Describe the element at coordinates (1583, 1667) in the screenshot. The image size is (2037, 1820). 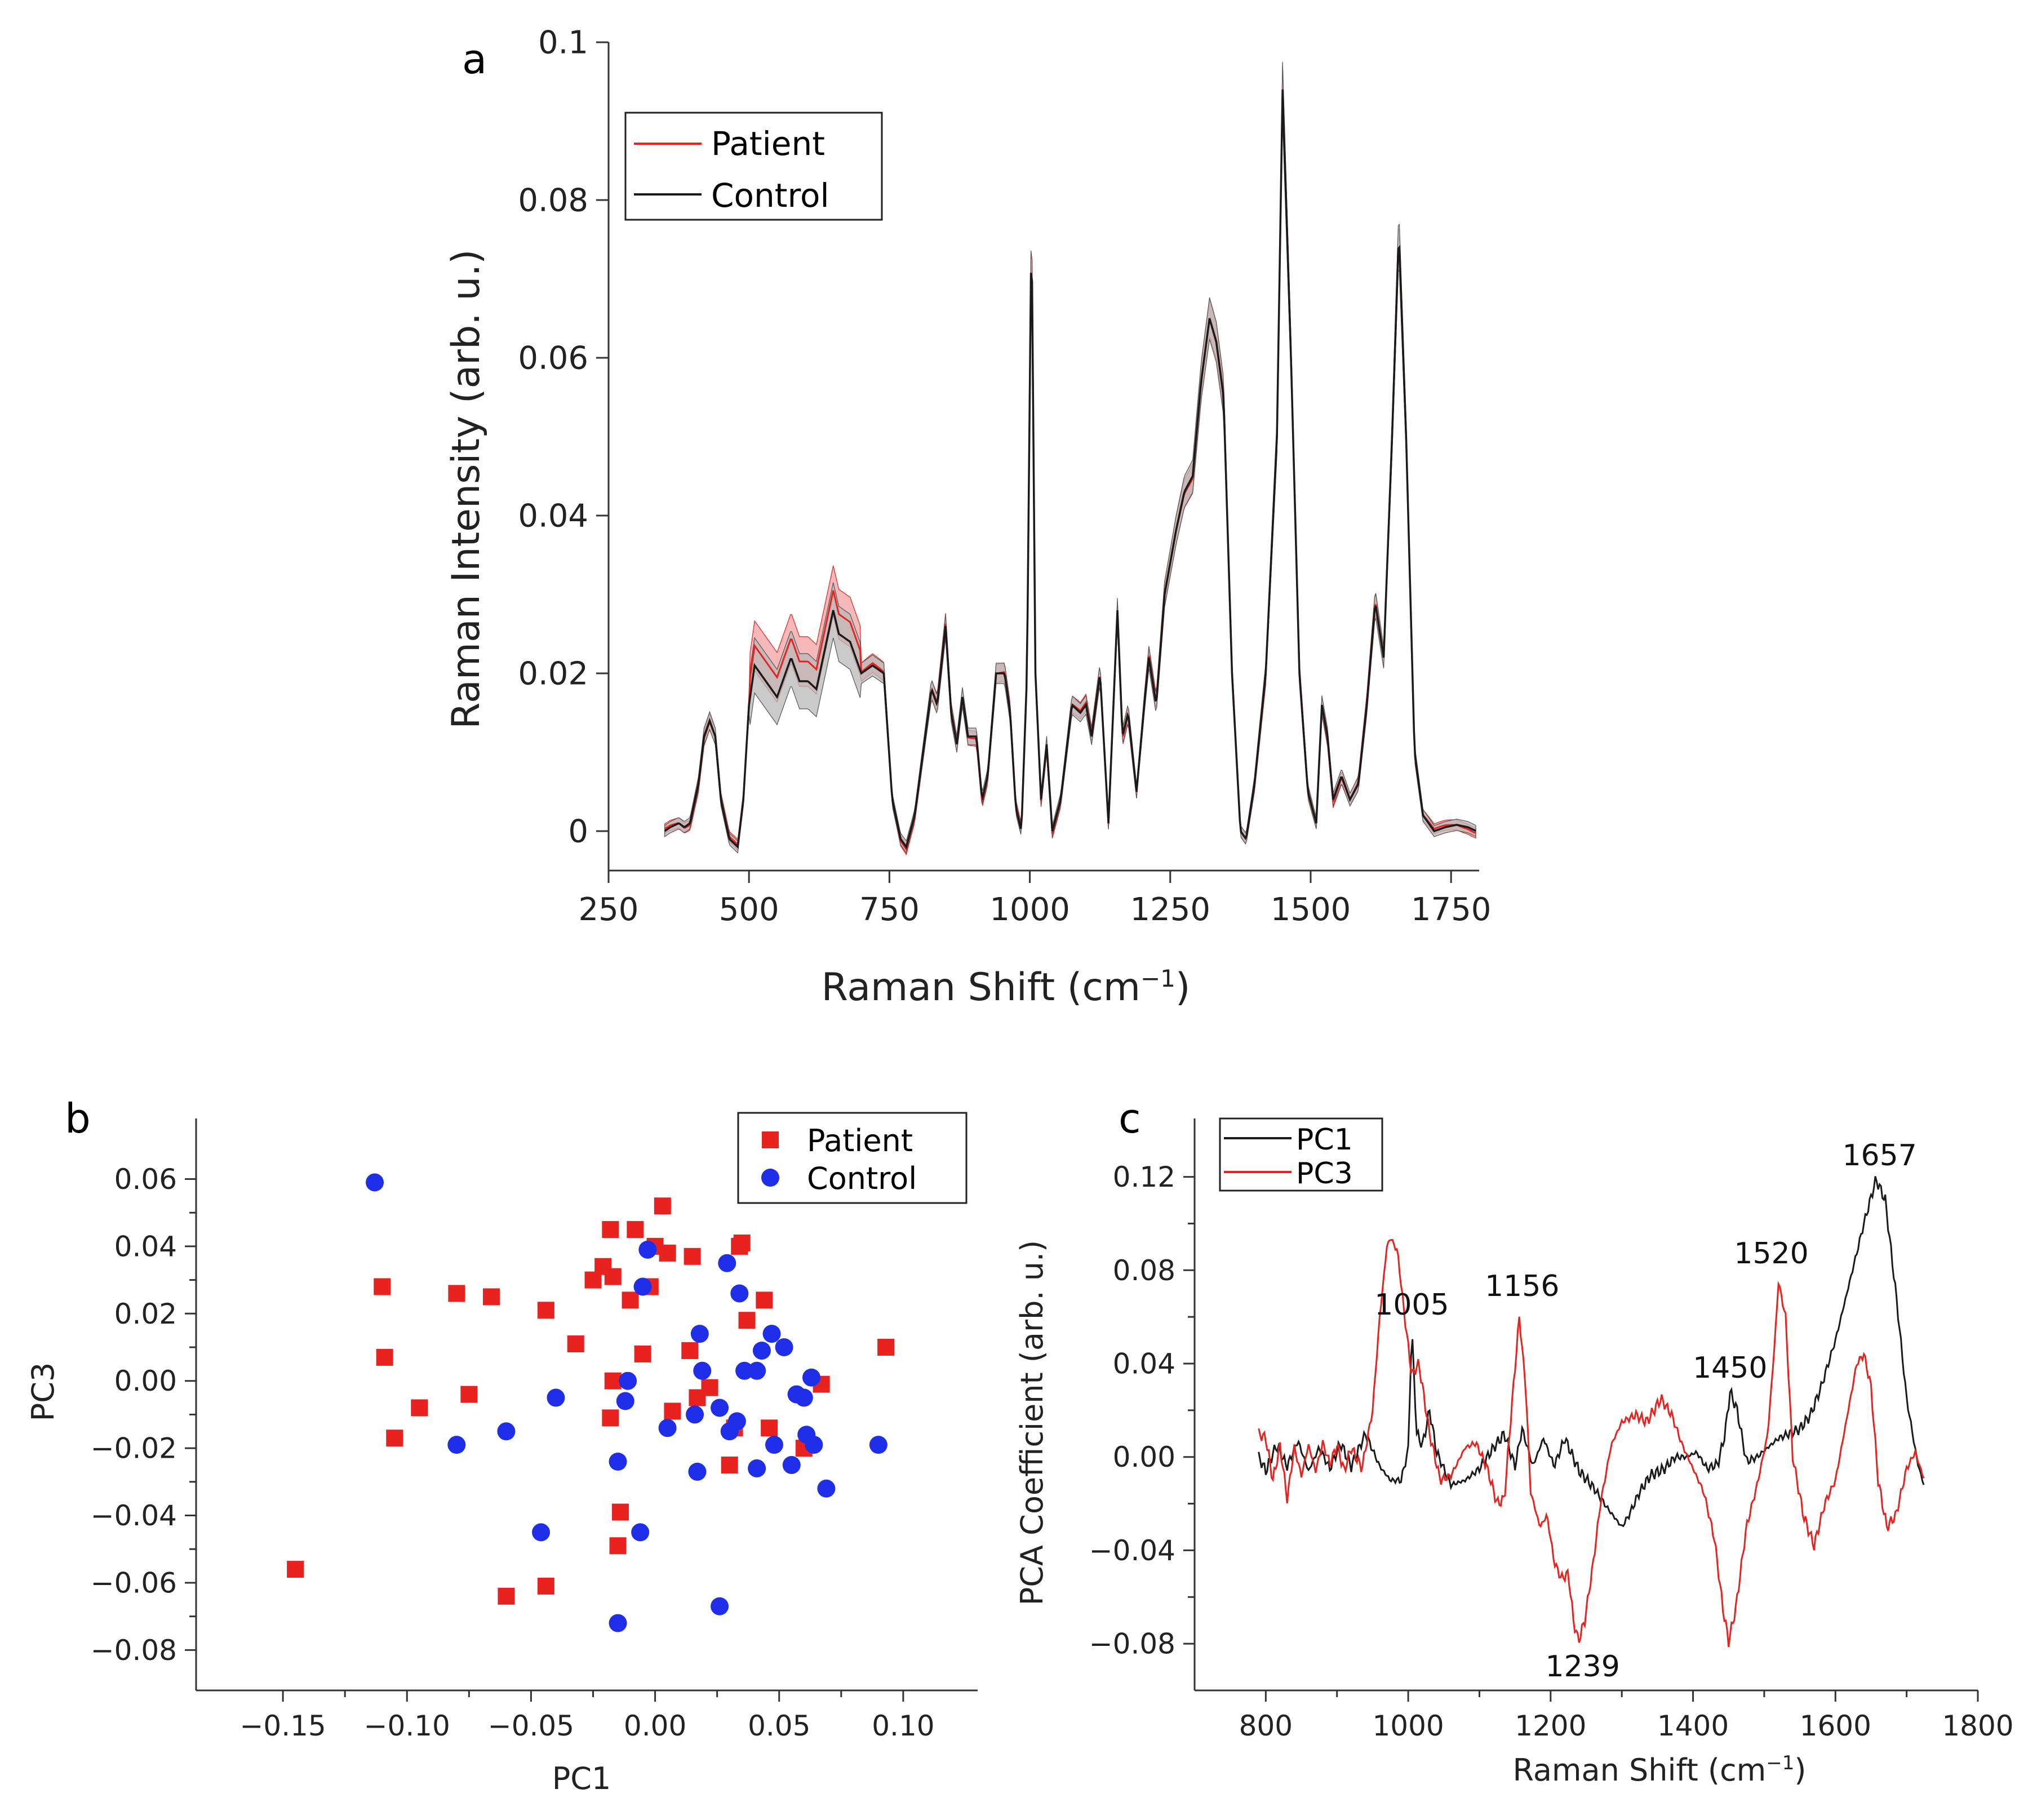
I see `peak-annotation: 1239` at that location.